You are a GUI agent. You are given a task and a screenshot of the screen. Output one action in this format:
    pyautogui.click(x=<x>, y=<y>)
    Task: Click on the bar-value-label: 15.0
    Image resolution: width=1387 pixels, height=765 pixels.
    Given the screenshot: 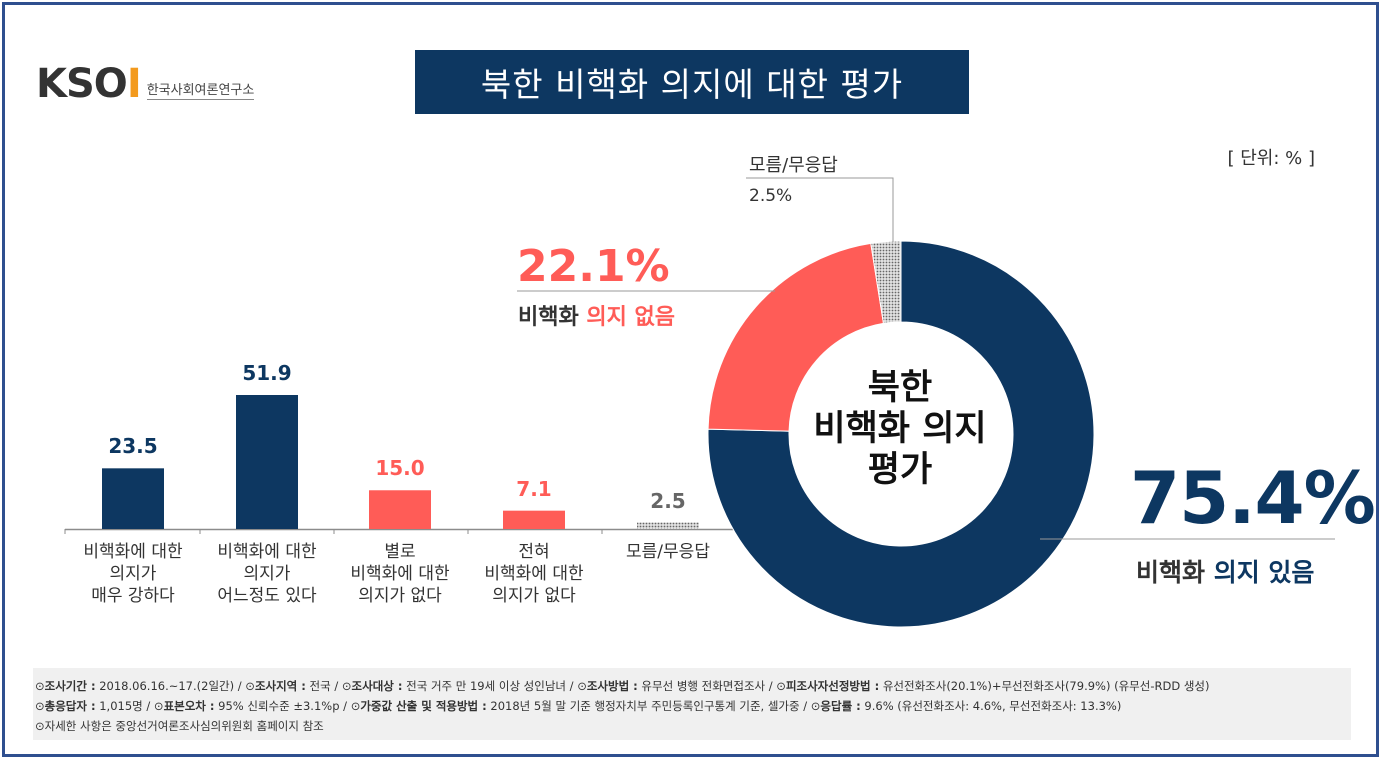 What is the action you would take?
    pyautogui.click(x=400, y=468)
    